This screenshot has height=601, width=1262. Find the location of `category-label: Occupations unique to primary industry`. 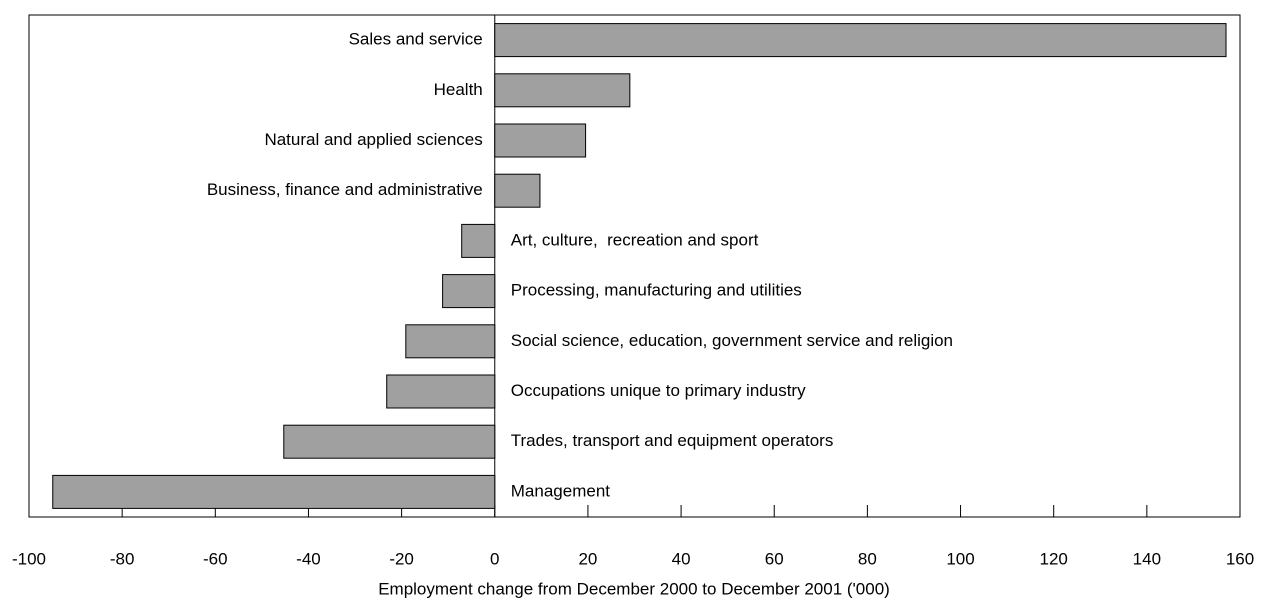

category-label: Occupations unique to primary industry is located at coordinates (658, 390).